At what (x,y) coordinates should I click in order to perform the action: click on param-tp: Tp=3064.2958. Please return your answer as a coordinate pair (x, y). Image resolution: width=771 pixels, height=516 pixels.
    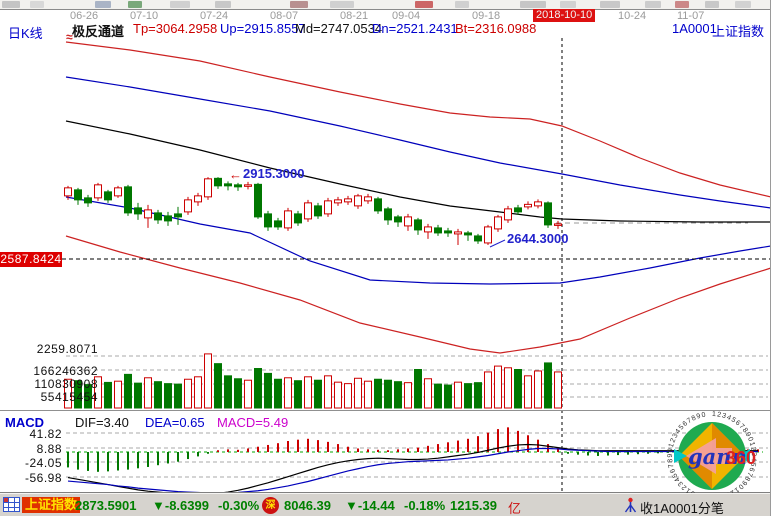
    Looking at the image, I should click on (175, 28).